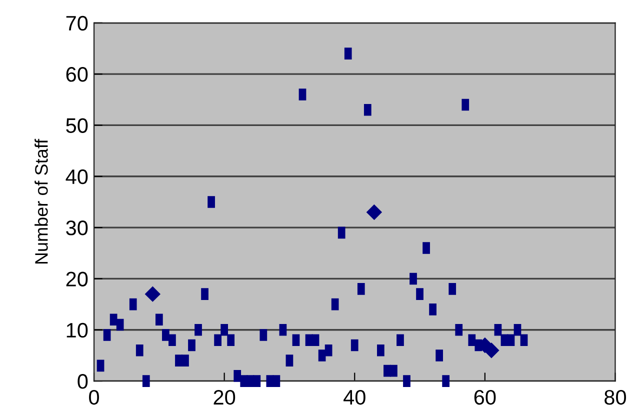  I want to click on y-tick-label: 30, so click(77, 228).